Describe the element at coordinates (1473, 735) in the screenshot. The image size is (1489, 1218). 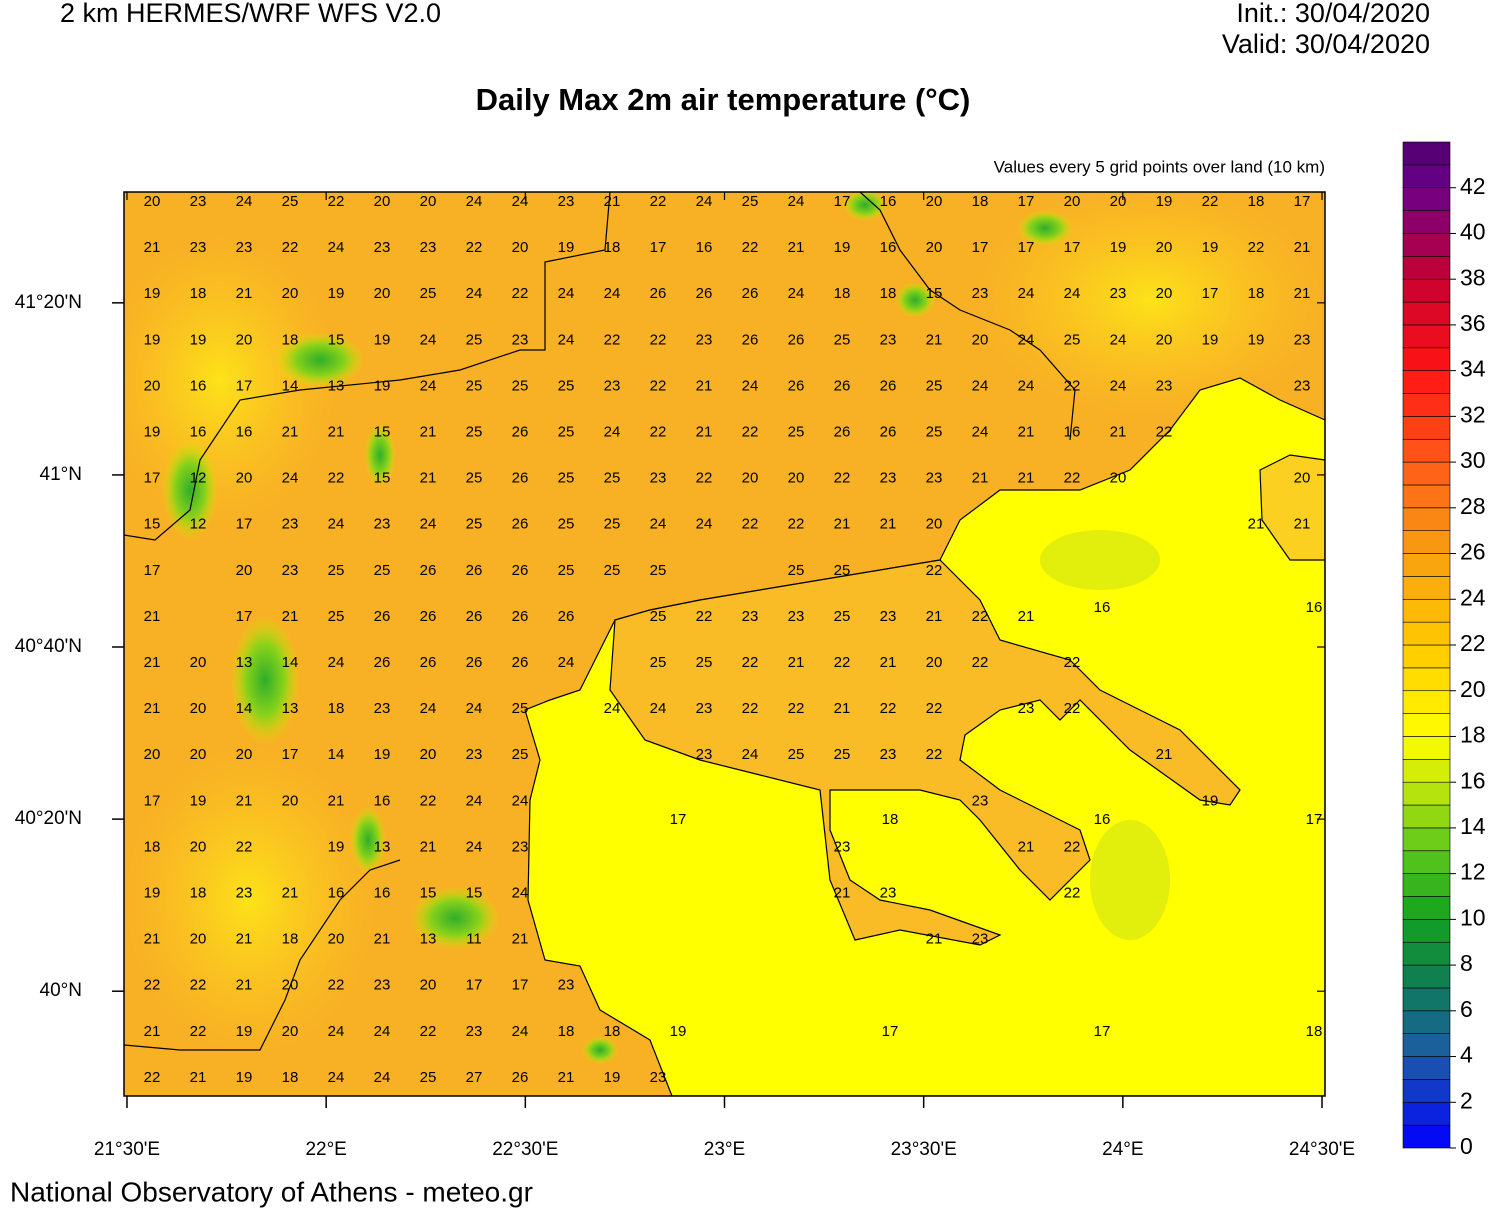
I see `colorbar-label: 18` at that location.